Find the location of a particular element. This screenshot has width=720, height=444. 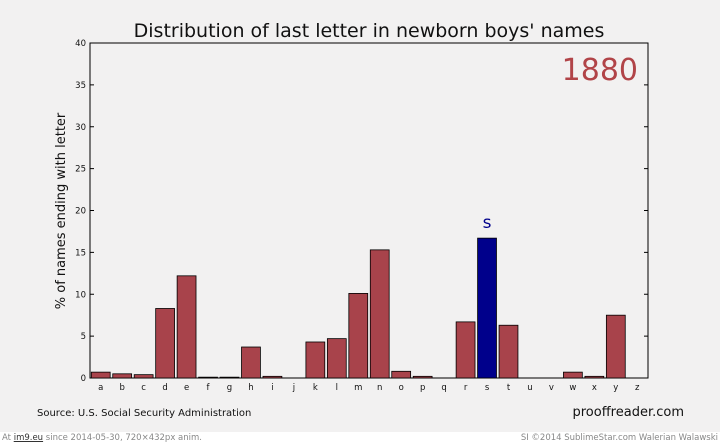

bar-e is located at coordinates (186, 327).